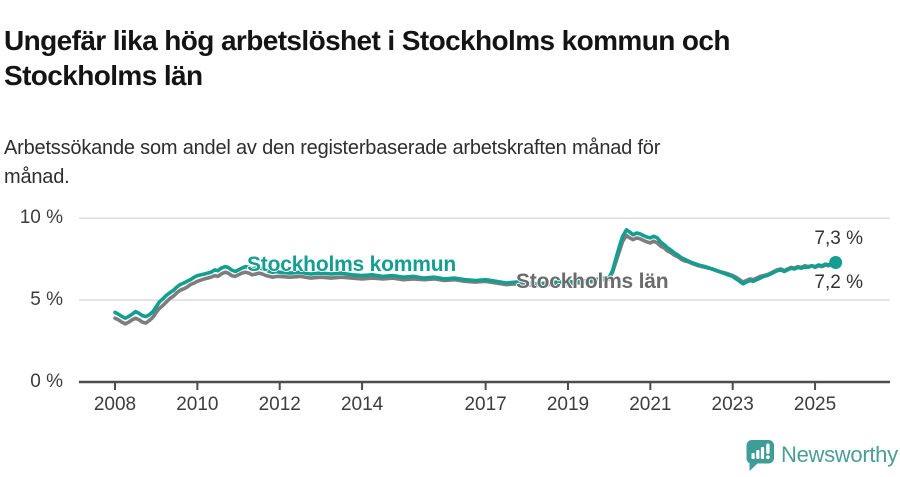 This screenshot has height=477, width=900. What do you see at coordinates (732, 404) in the screenshot?
I see `x-axis-tick-label: 2023` at bounding box center [732, 404].